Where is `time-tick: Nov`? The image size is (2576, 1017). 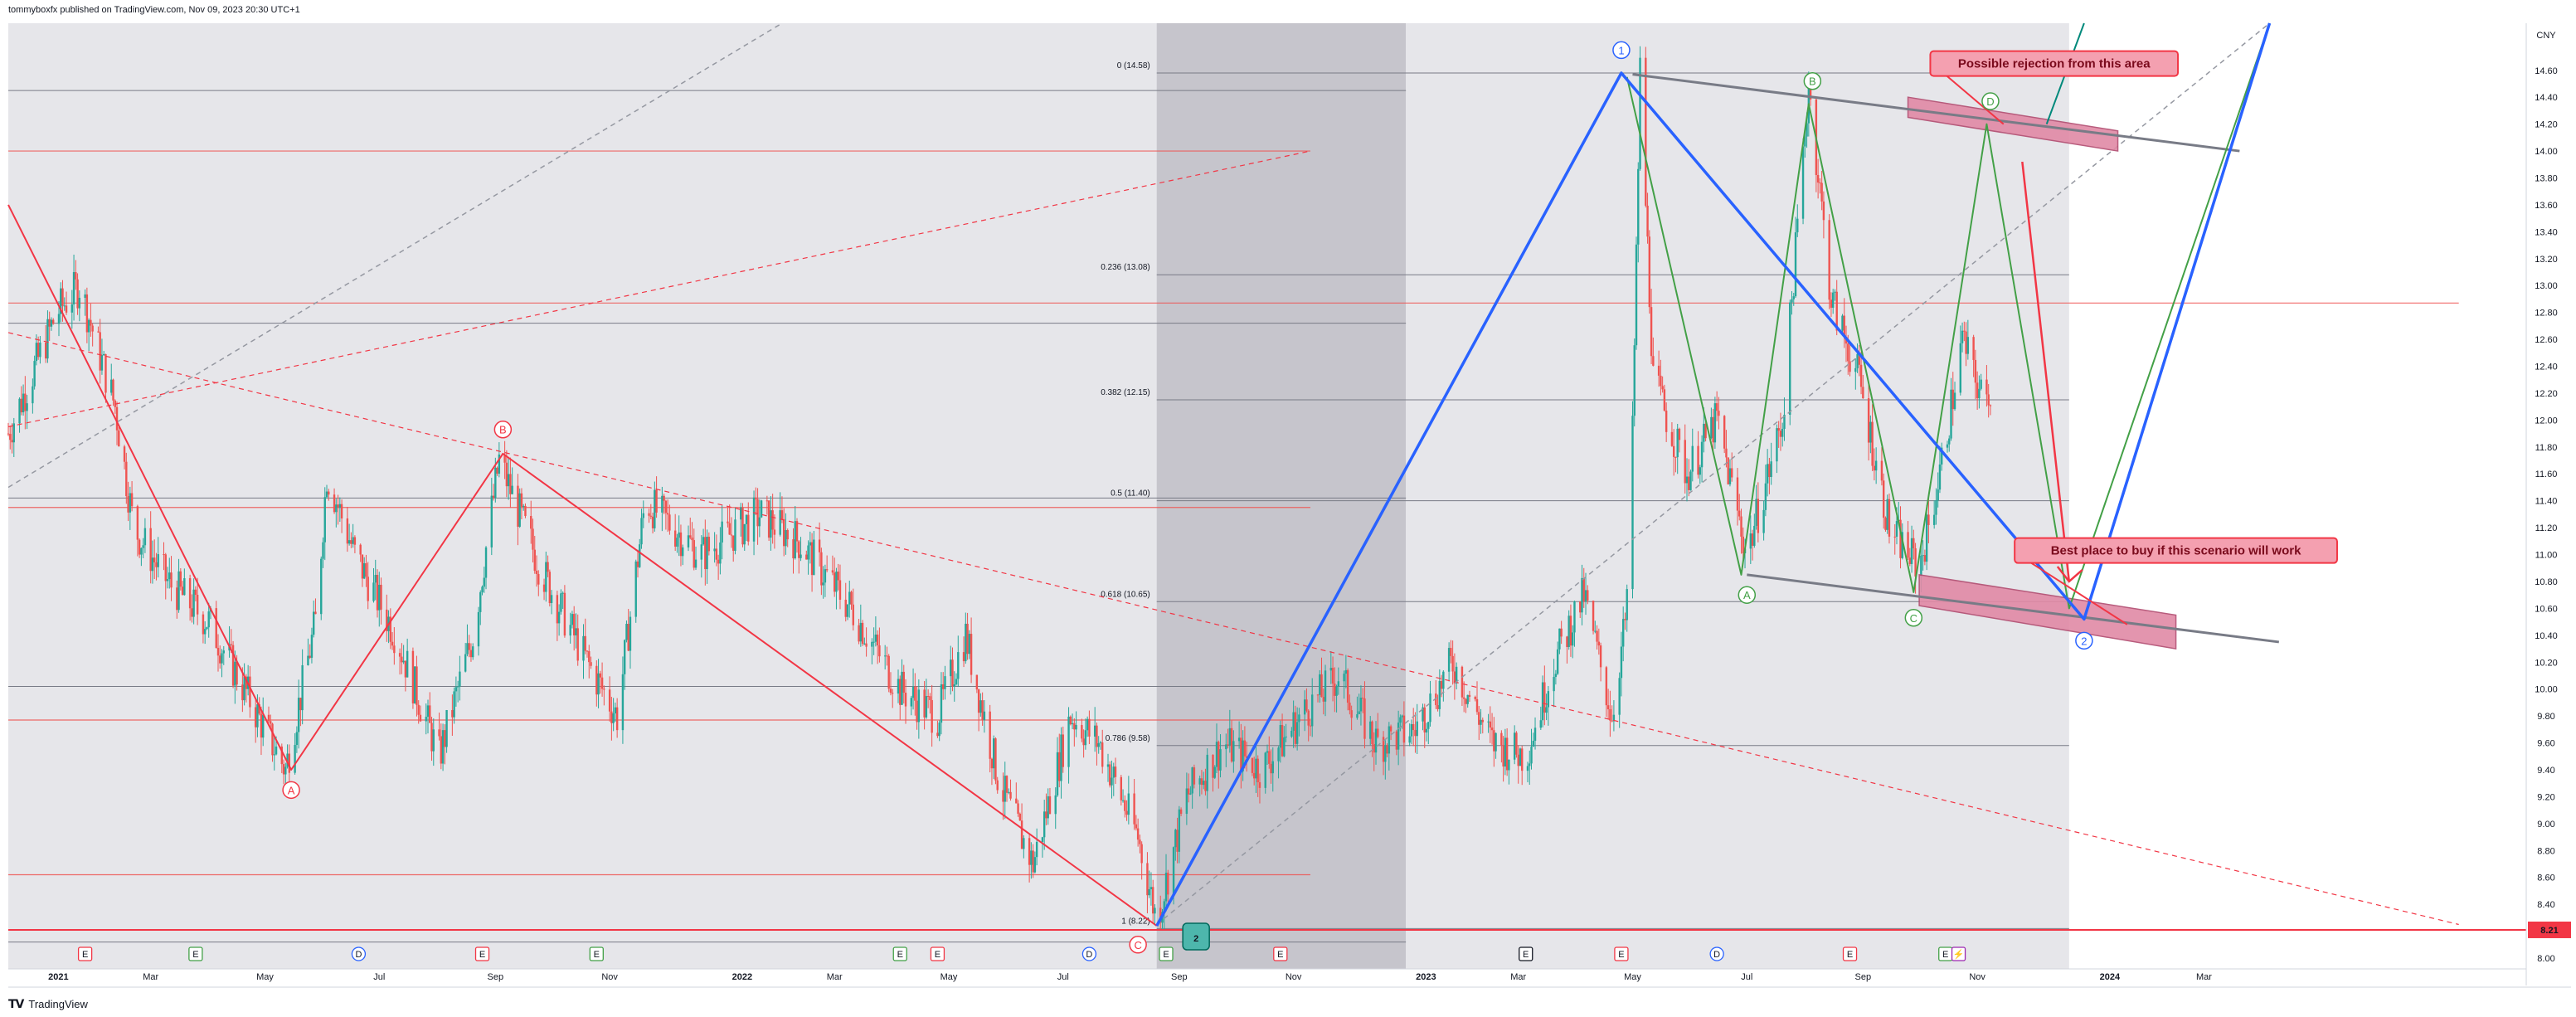
time-tick: Nov is located at coordinates (1294, 977).